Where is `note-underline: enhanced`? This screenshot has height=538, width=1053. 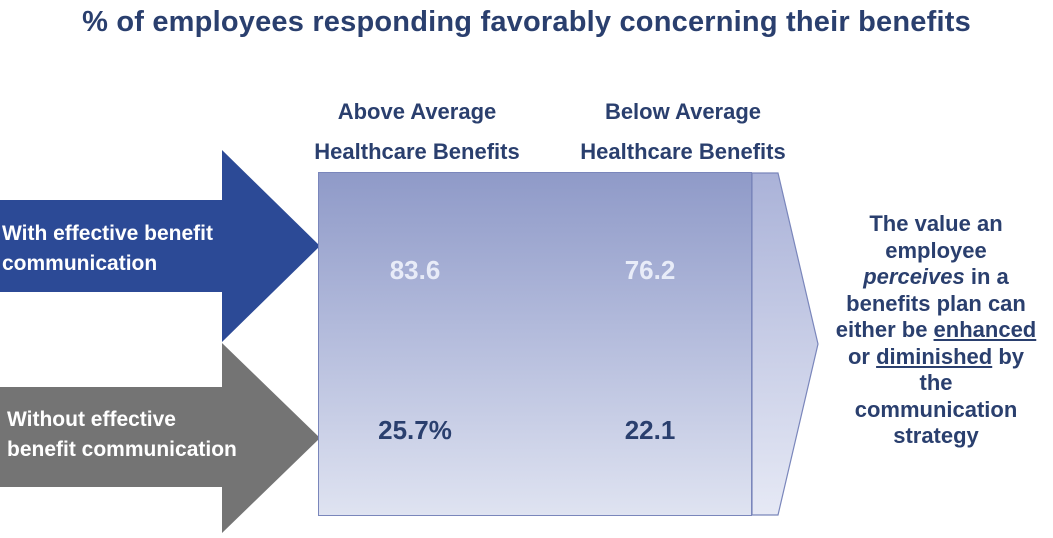
note-underline: enhanced is located at coordinates (985, 329).